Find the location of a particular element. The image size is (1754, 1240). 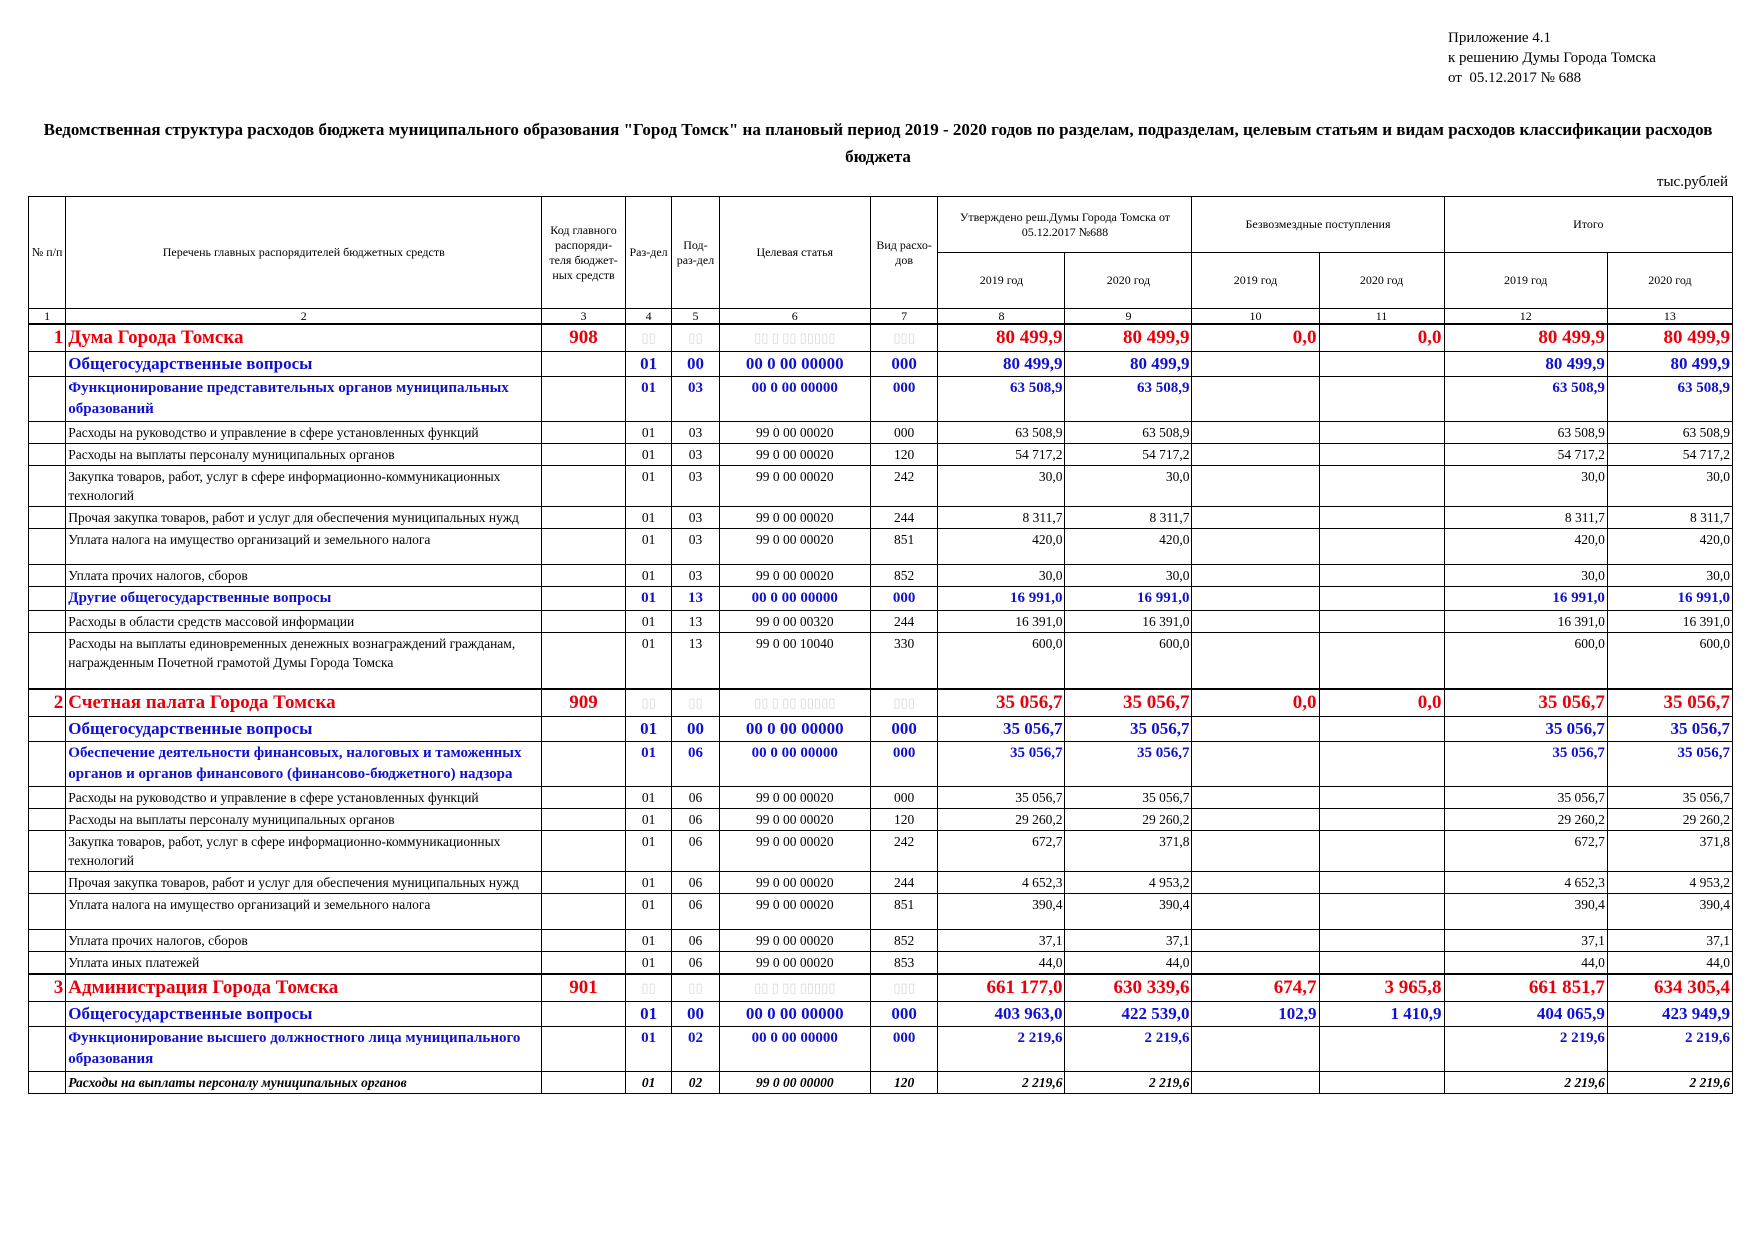

row-approved-2020: 80 499,9 is located at coordinates (1128, 364).